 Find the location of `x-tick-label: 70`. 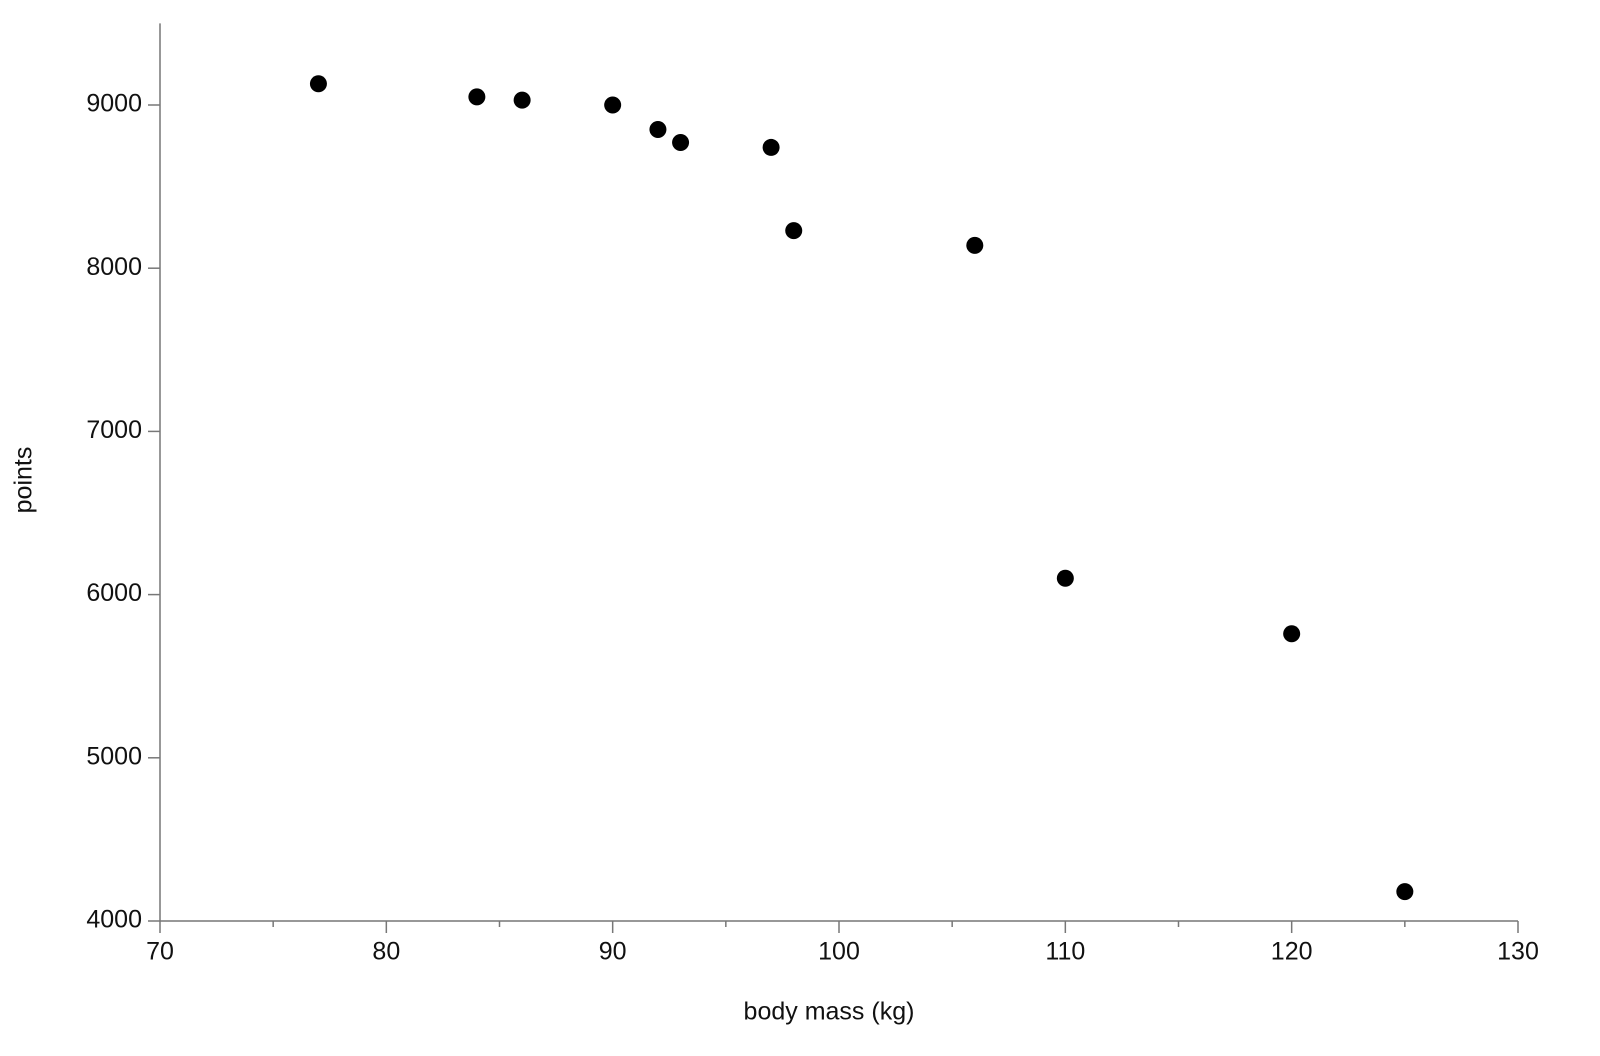

x-tick-label: 70 is located at coordinates (160, 952).